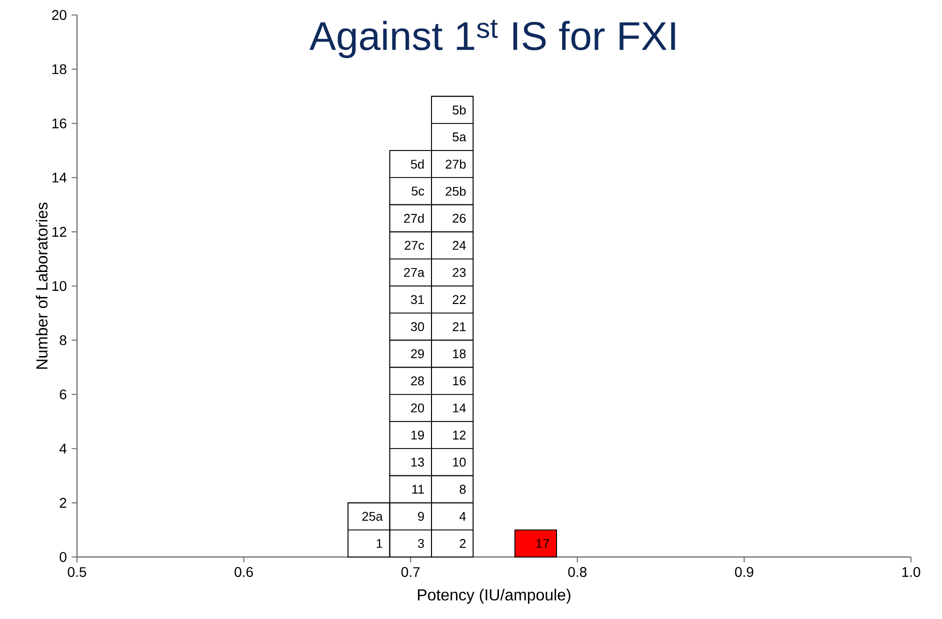 Image resolution: width=942 pixels, height=619 pixels. What do you see at coordinates (459, 408) in the screenshot?
I see `annotation: 14` at bounding box center [459, 408].